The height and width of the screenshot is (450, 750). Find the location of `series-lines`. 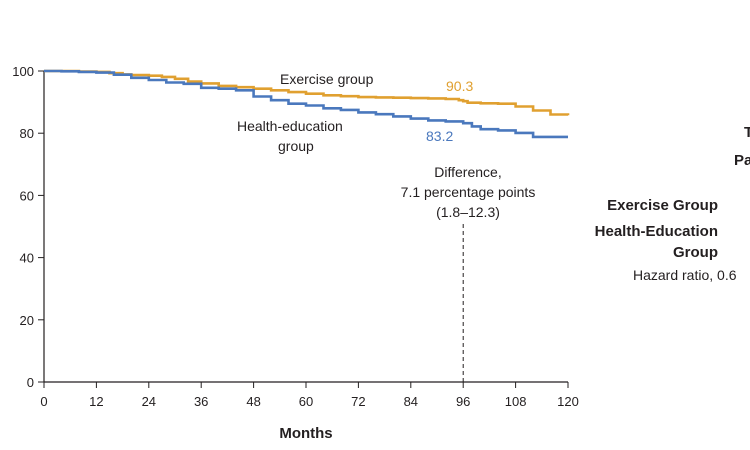

series-lines is located at coordinates (307, 104).